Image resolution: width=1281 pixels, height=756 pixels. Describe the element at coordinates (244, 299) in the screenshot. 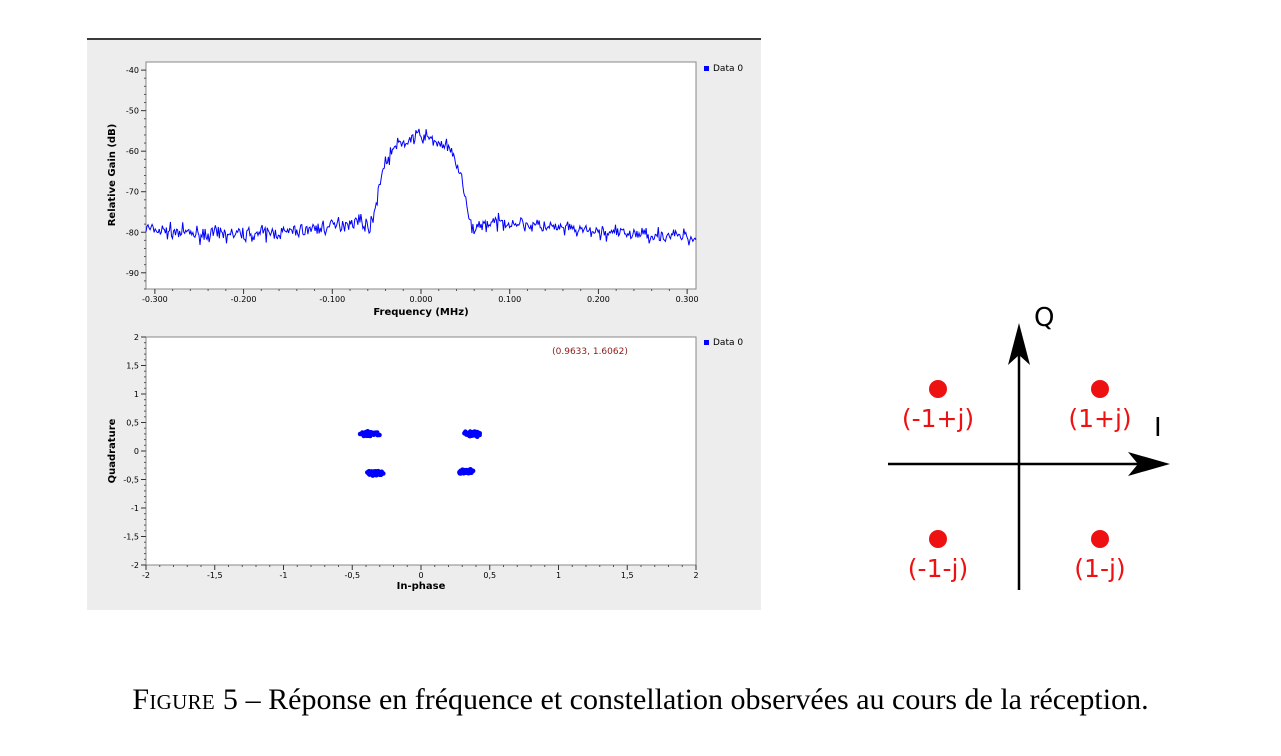

I see `x-tick-label: -0.200` at that location.